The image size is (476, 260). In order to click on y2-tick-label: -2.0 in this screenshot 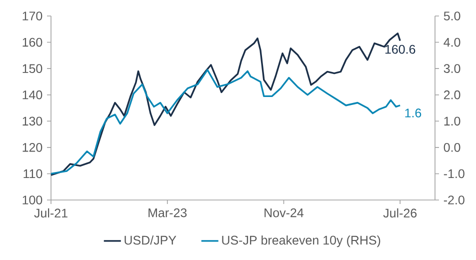, I will do `click(454, 200)`.